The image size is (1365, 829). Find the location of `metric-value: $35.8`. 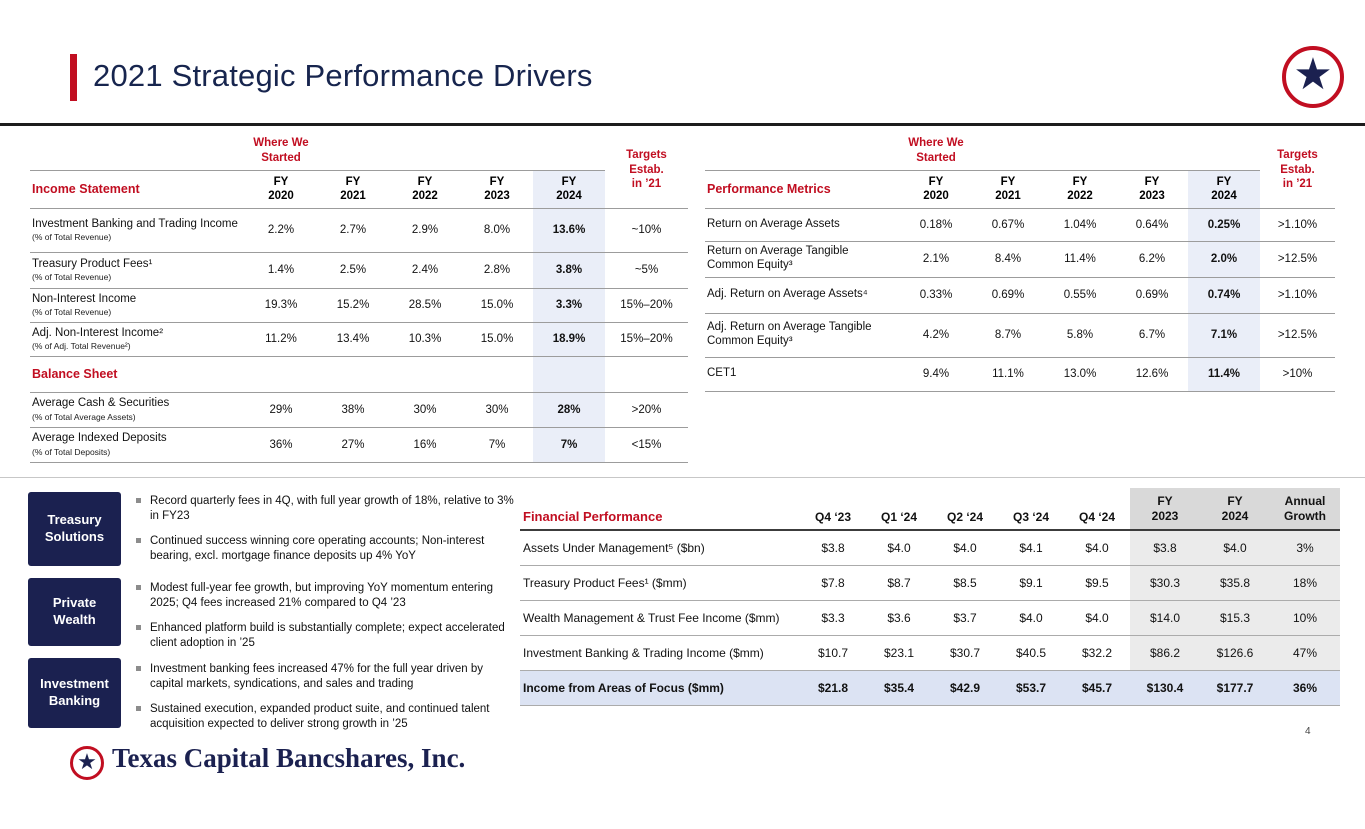

metric-value: $35.8 is located at coordinates (1235, 583).